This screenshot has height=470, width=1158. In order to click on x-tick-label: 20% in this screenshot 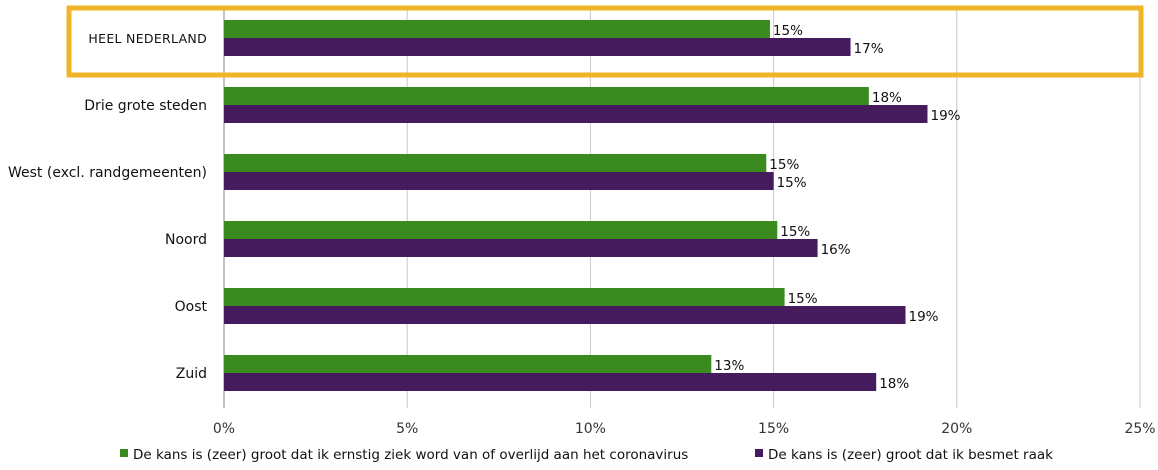, I will do `click(956, 429)`.